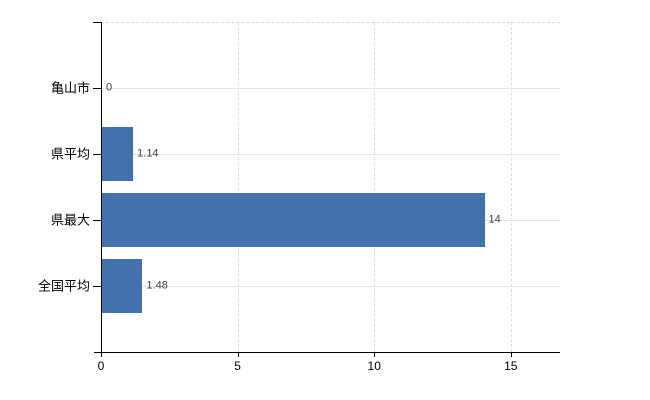 The height and width of the screenshot is (400, 650). What do you see at coordinates (70, 220) in the screenshot?
I see `category-label: 県最大` at bounding box center [70, 220].